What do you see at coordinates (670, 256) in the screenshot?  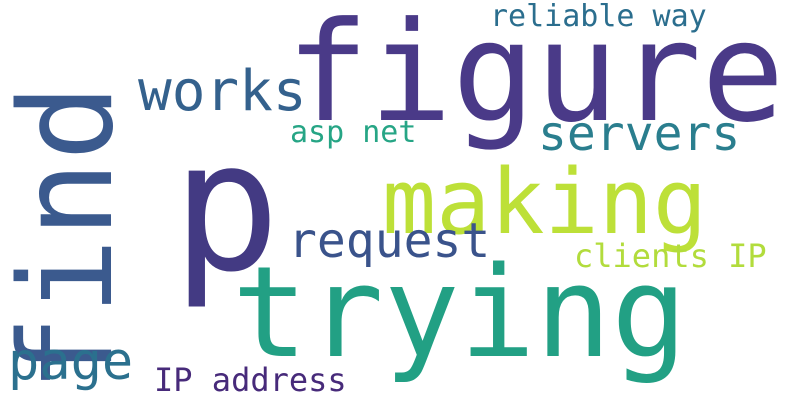 I see `word-clients-ip: clients IP` at bounding box center [670, 256].